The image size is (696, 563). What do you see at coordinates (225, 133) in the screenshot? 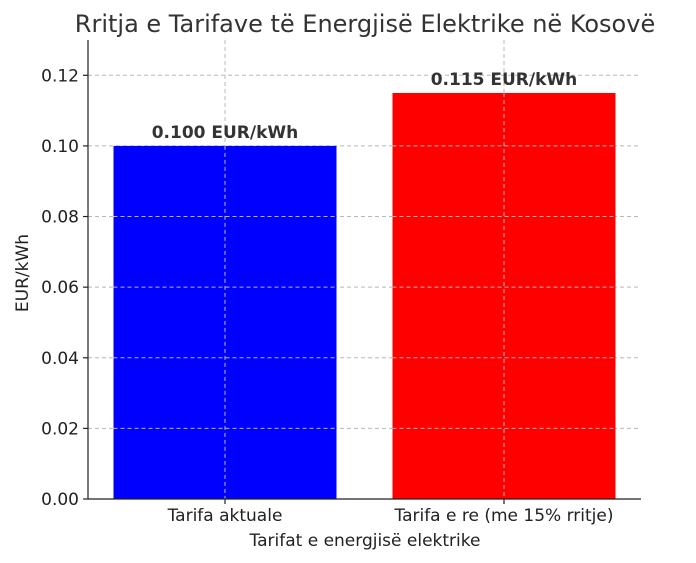
I see `data-label: 0.100 EUR/kWh` at bounding box center [225, 133].